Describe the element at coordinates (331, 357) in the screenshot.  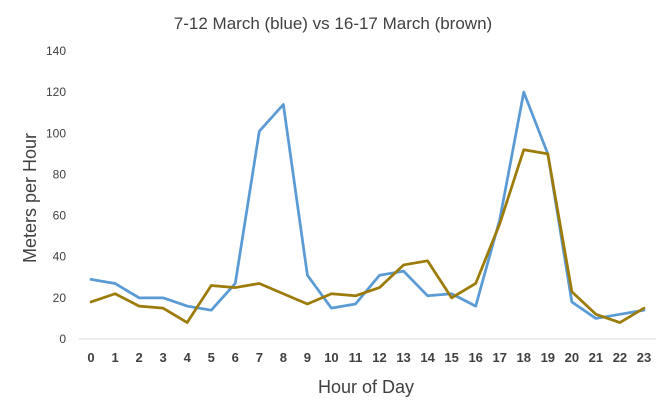
I see `x-tick-label: 10` at that location.